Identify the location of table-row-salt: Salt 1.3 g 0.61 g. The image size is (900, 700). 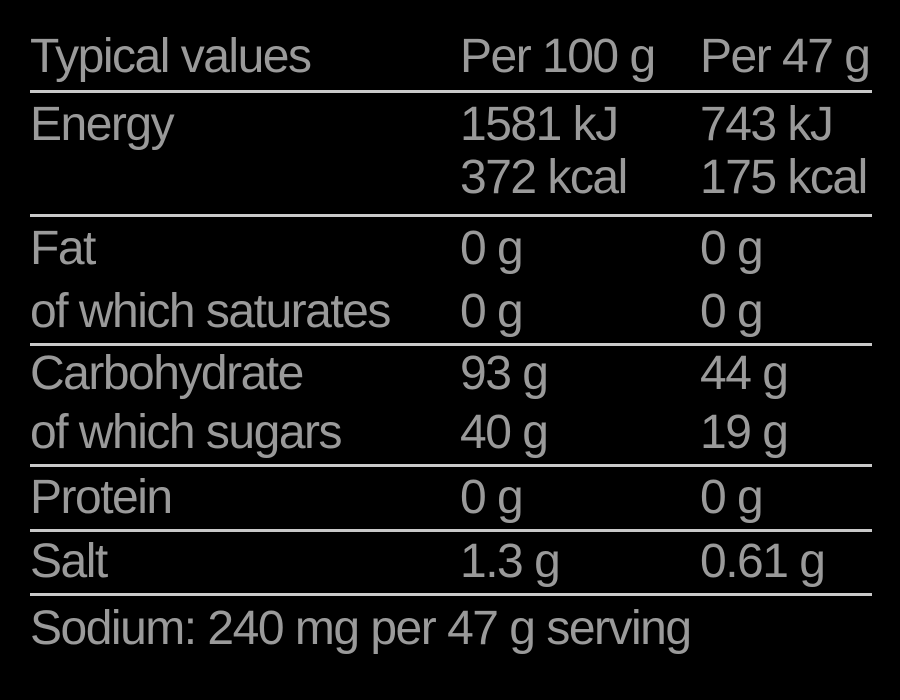
(451, 562).